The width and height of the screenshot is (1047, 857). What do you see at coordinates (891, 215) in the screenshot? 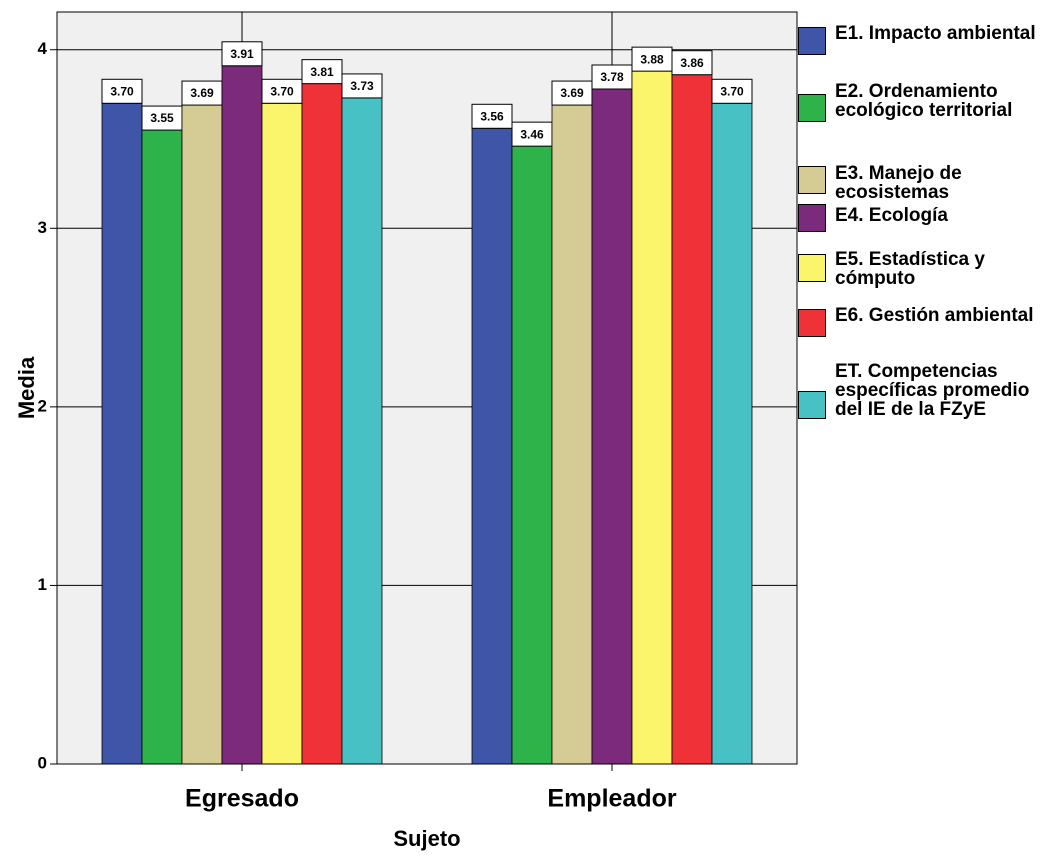
I see `legend-label: E4. Ecología` at bounding box center [891, 215].